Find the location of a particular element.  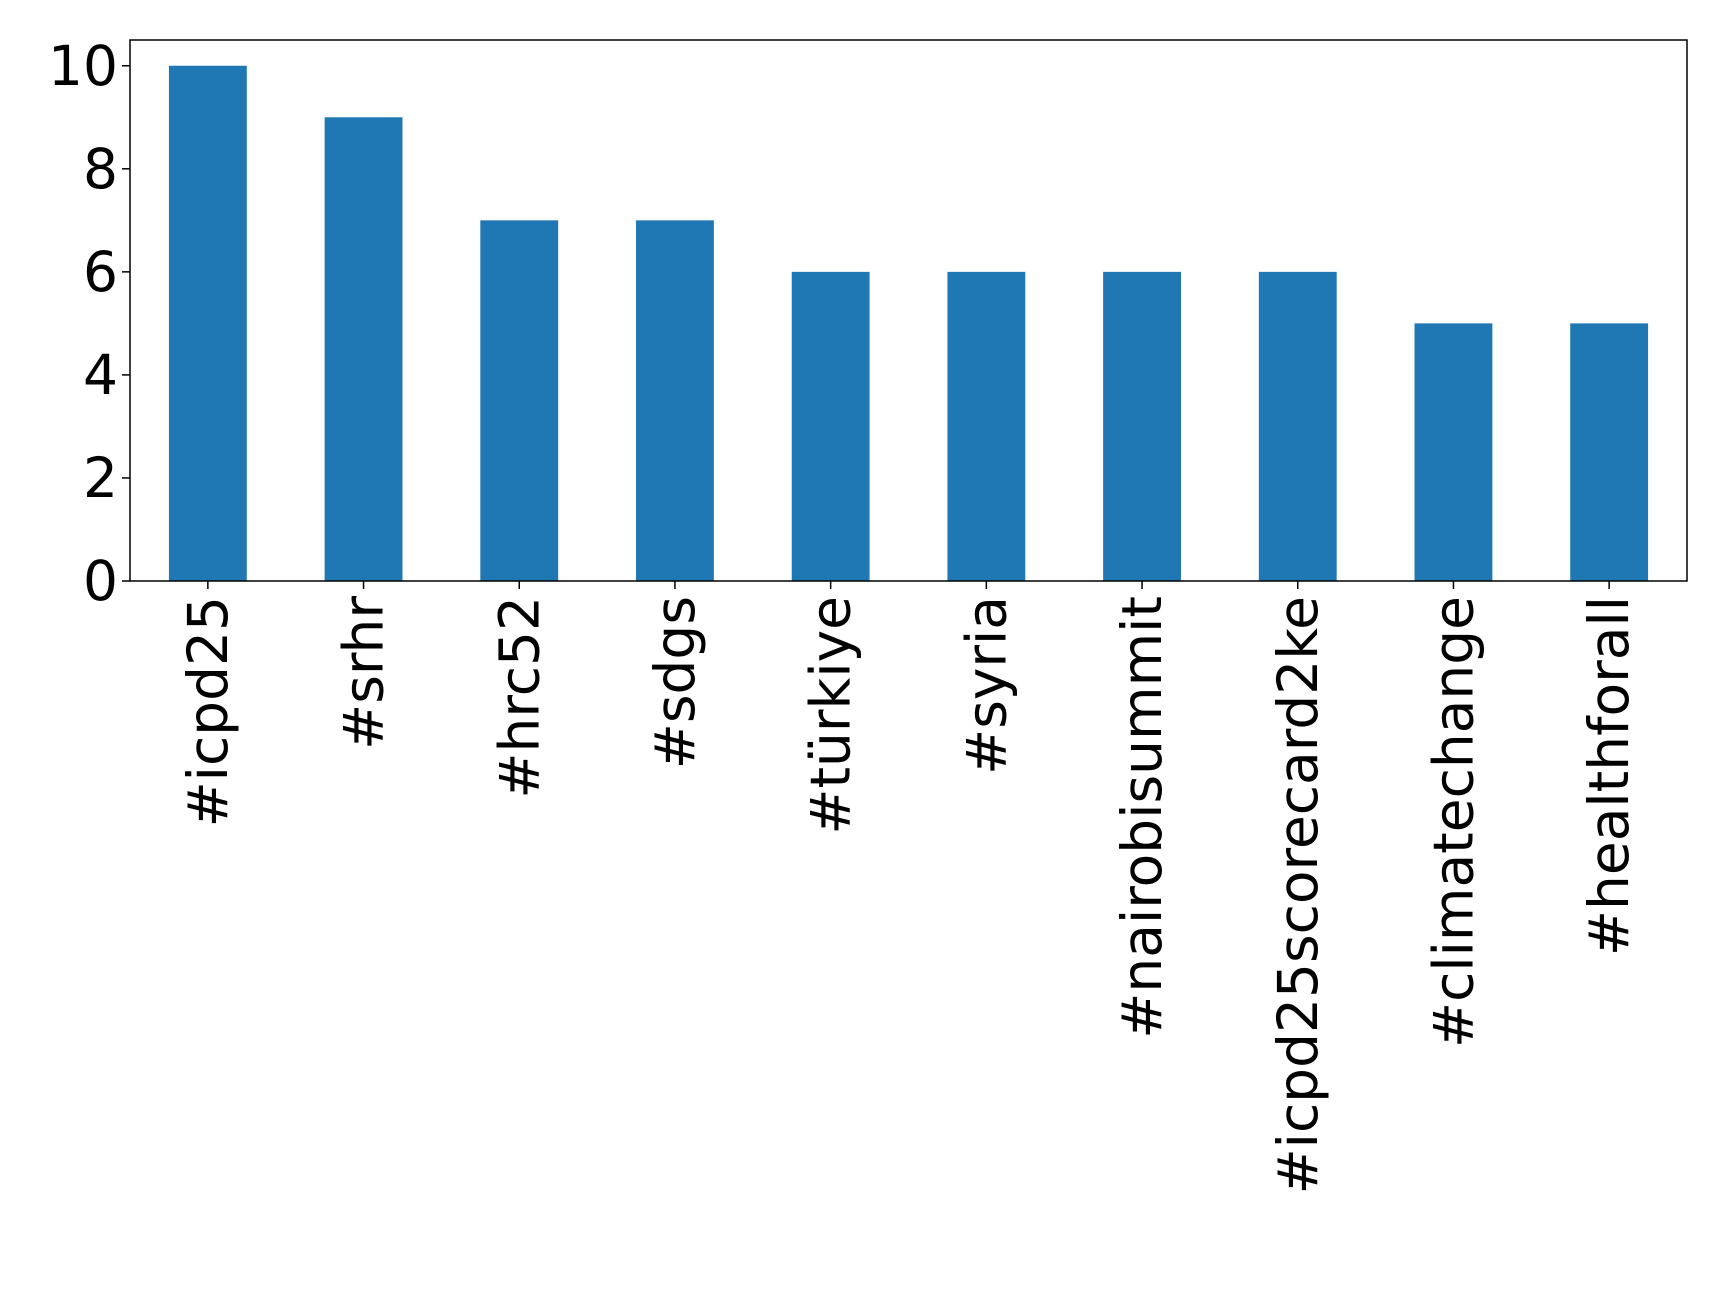

x-tick-label: #nairobisummit is located at coordinates (1142, 817).